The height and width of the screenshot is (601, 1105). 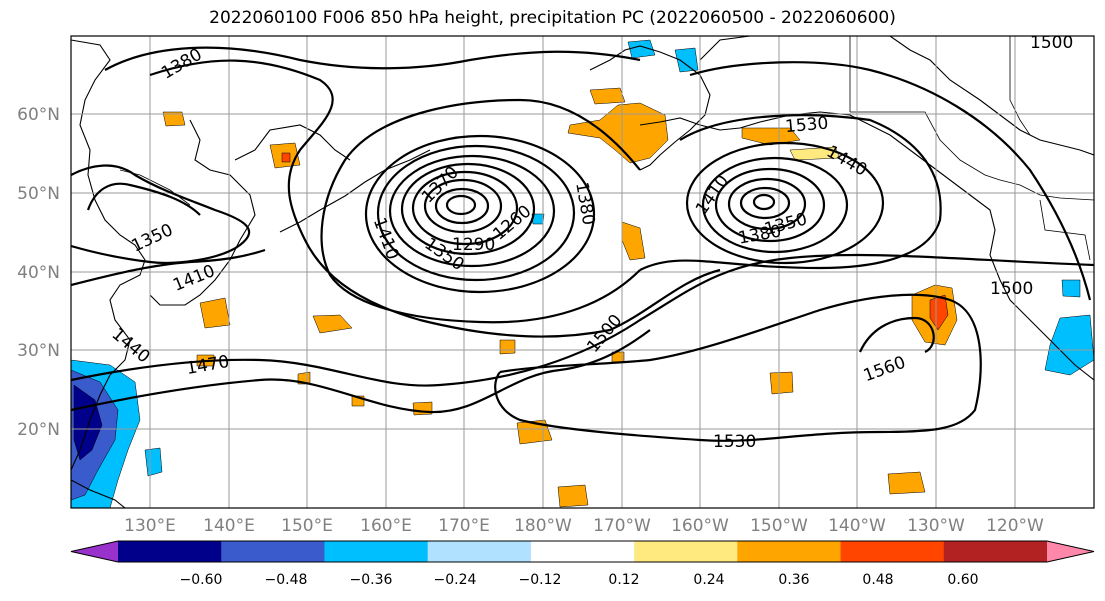 What do you see at coordinates (1070, 551) in the screenshot?
I see `colorbar-extend-high` at bounding box center [1070, 551].